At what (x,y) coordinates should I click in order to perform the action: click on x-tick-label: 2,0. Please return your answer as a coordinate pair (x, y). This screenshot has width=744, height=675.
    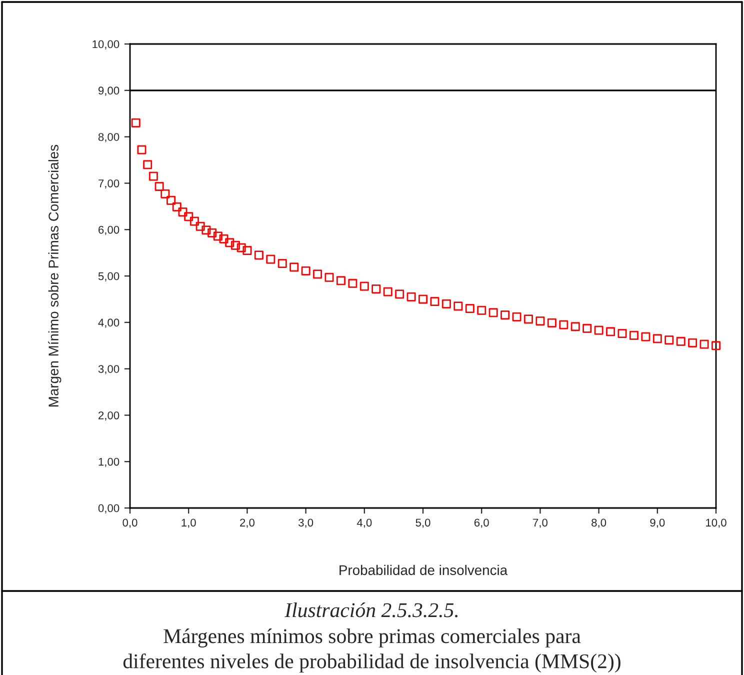
    Looking at the image, I should click on (247, 523).